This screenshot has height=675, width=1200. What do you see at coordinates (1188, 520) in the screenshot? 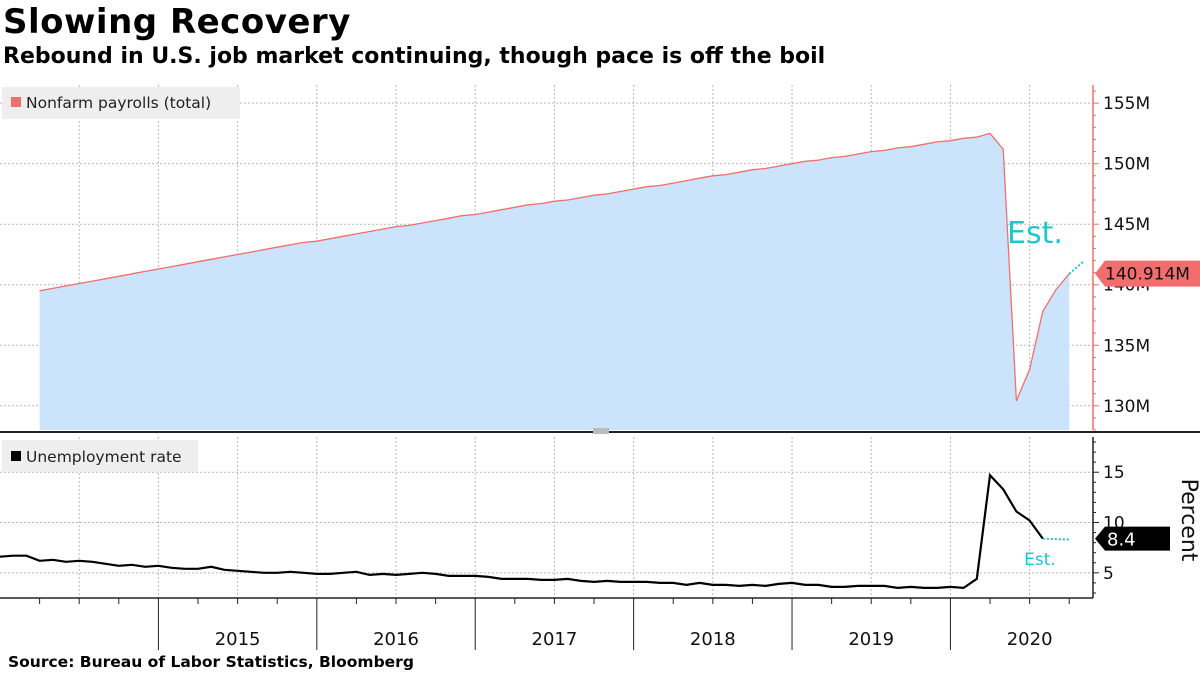
I see `unemployment-axis-label: Percent` at bounding box center [1188, 520].